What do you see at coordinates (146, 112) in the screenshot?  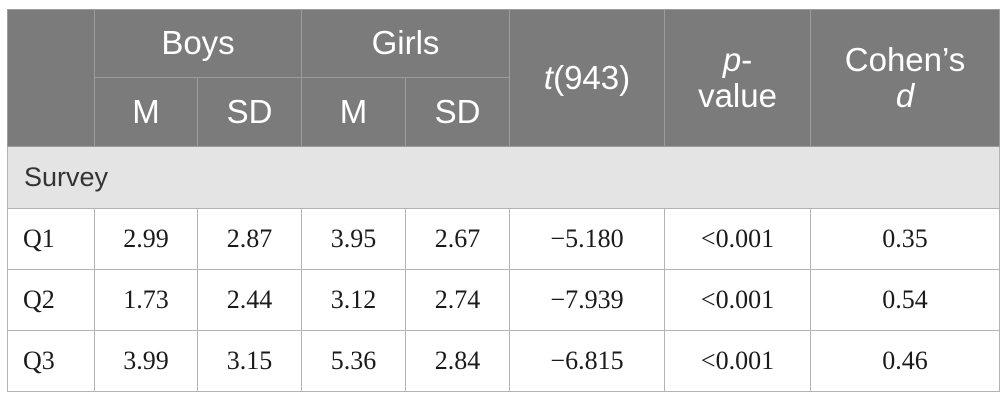 I see `header-boys-m: M` at bounding box center [146, 112].